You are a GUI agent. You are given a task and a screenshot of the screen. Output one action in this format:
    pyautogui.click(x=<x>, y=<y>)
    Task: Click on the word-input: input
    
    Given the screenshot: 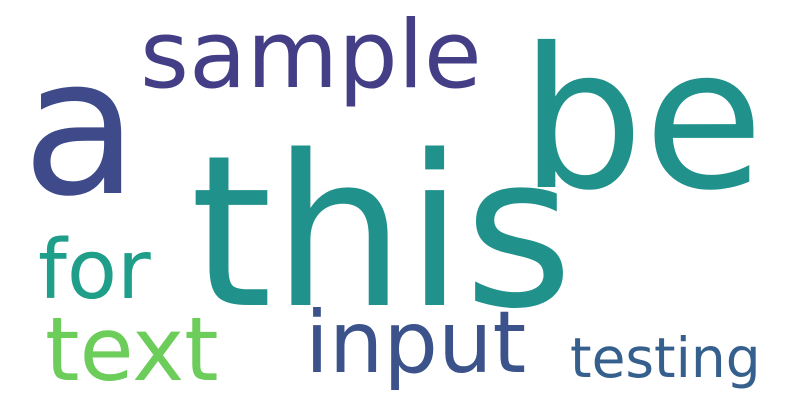 What is the action you would take?
    pyautogui.click(x=415, y=343)
    